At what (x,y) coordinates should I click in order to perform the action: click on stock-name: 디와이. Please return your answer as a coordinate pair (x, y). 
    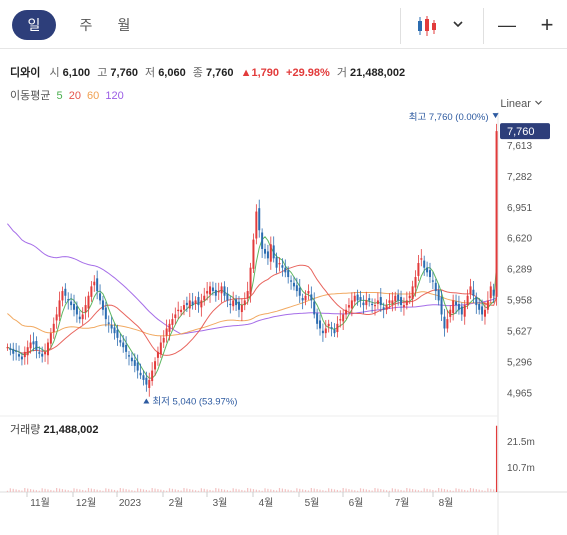
    Looking at the image, I should click on (25, 73).